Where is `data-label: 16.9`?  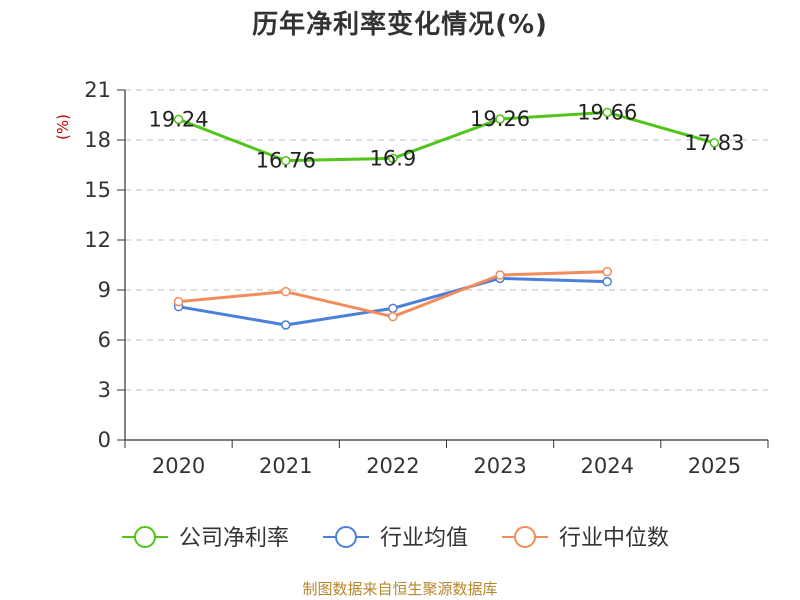
data-label: 16.9 is located at coordinates (393, 158).